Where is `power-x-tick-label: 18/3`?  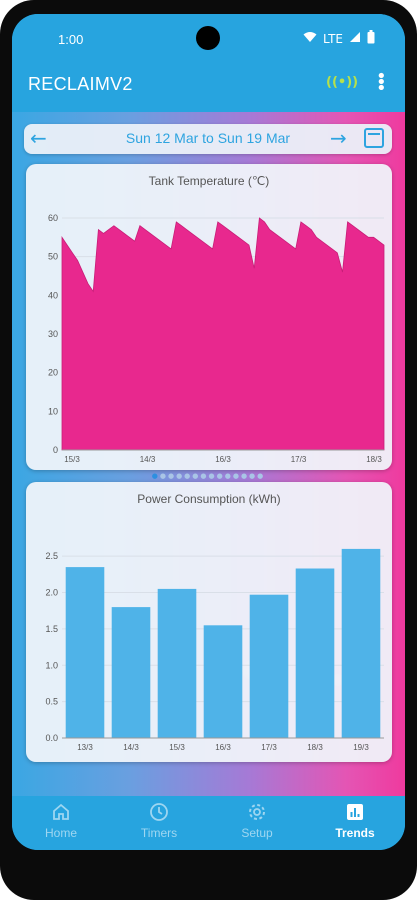 power-x-tick-label: 18/3 is located at coordinates (315, 747).